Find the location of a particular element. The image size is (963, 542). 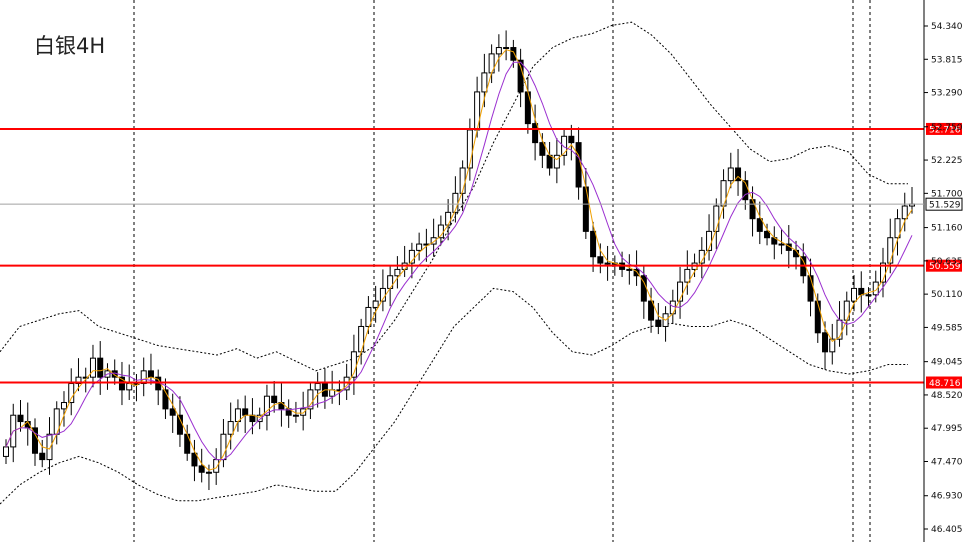

y-tick-label: 50.110 is located at coordinates (947, 295).